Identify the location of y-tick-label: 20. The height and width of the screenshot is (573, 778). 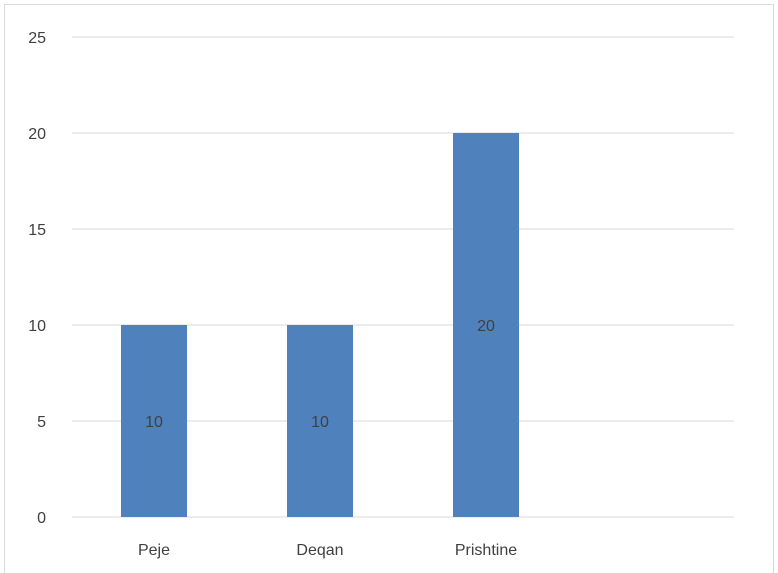
(37, 134).